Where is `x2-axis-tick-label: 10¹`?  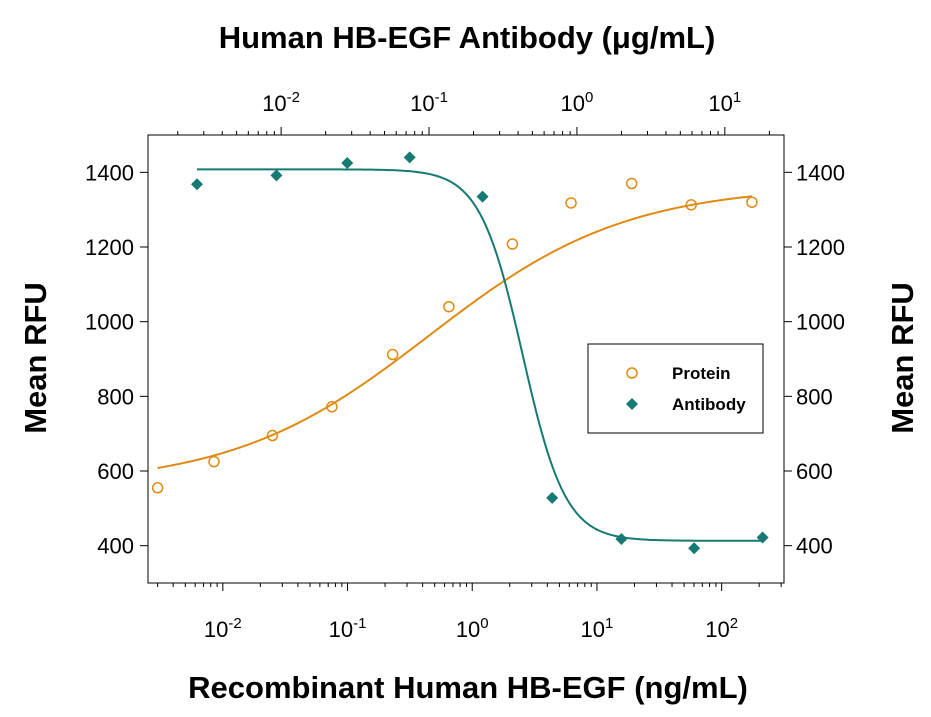
x2-axis-tick-label: 10¹ is located at coordinates (724, 102).